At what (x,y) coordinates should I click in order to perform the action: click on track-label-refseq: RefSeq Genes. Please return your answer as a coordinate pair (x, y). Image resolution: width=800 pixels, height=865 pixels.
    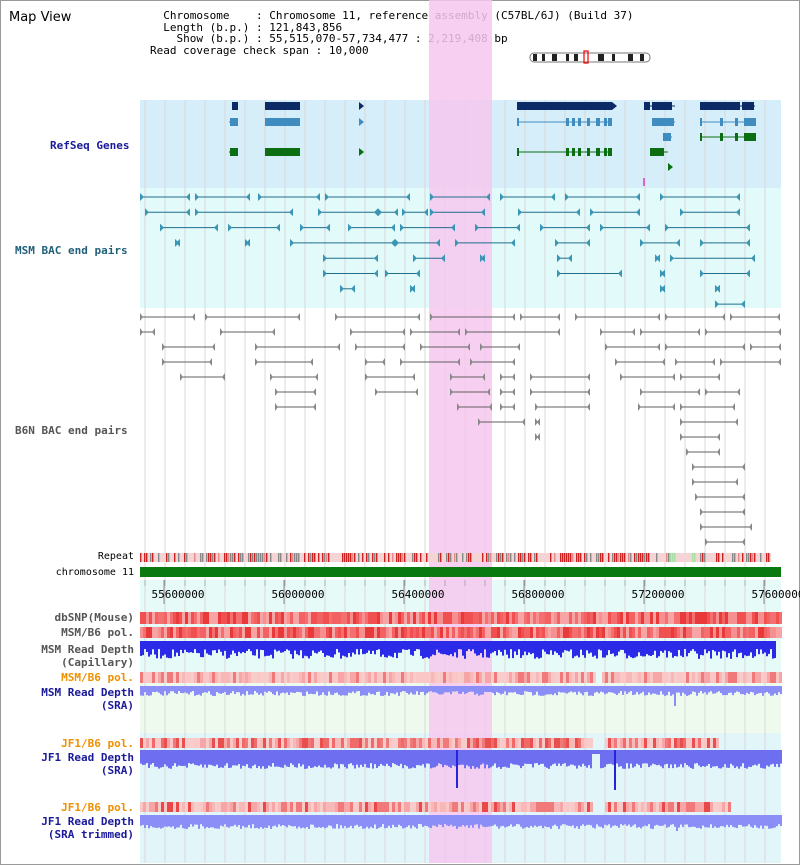
    Looking at the image, I should click on (90, 145).